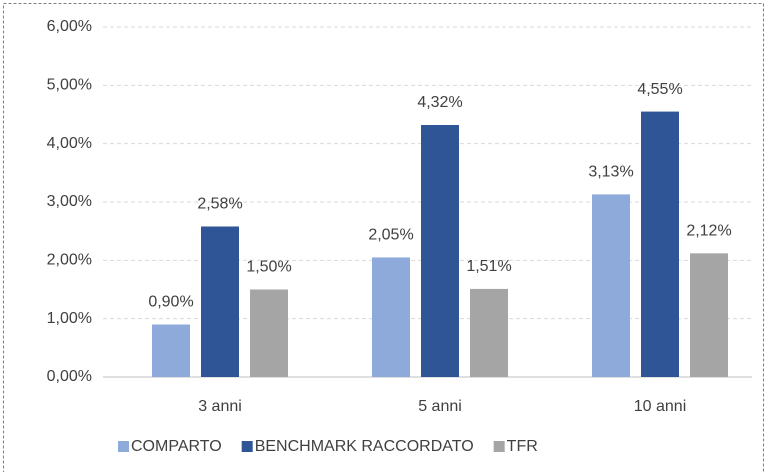  Describe the element at coordinates (660, 406) in the screenshot. I see `x-tick-label: 10 anni` at that location.